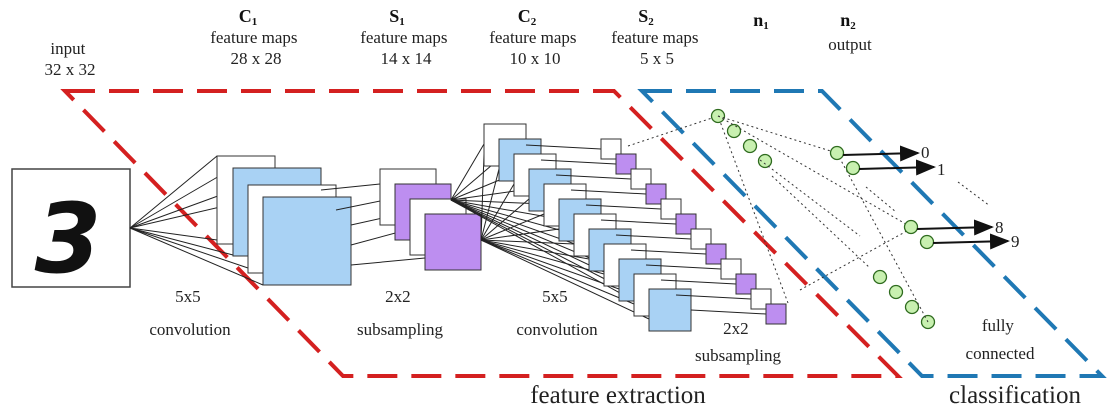 This screenshot has height=410, width=1108. Describe the element at coordinates (999, 227) in the screenshot. I see `output-label-8: 8` at that location.